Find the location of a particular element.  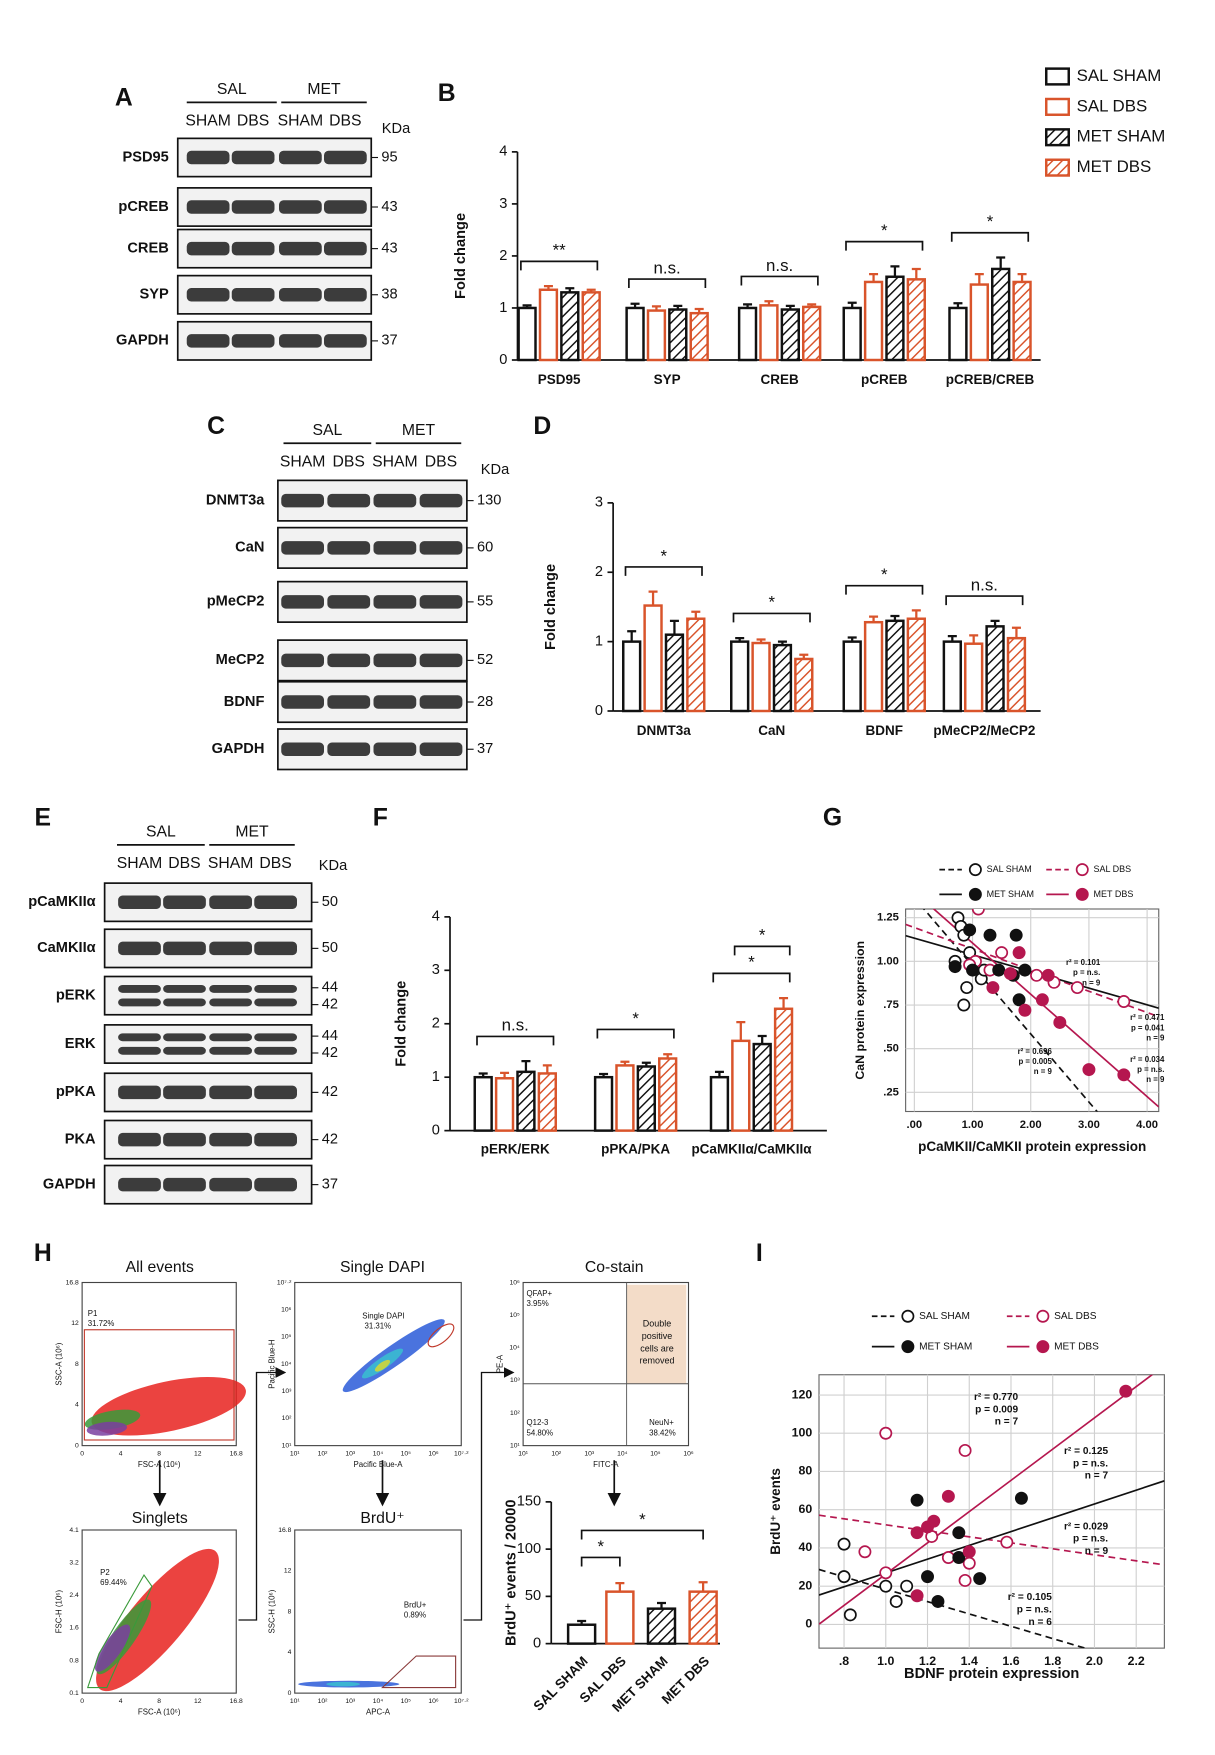

y-tick-label: 100 is located at coordinates (529, 1549).